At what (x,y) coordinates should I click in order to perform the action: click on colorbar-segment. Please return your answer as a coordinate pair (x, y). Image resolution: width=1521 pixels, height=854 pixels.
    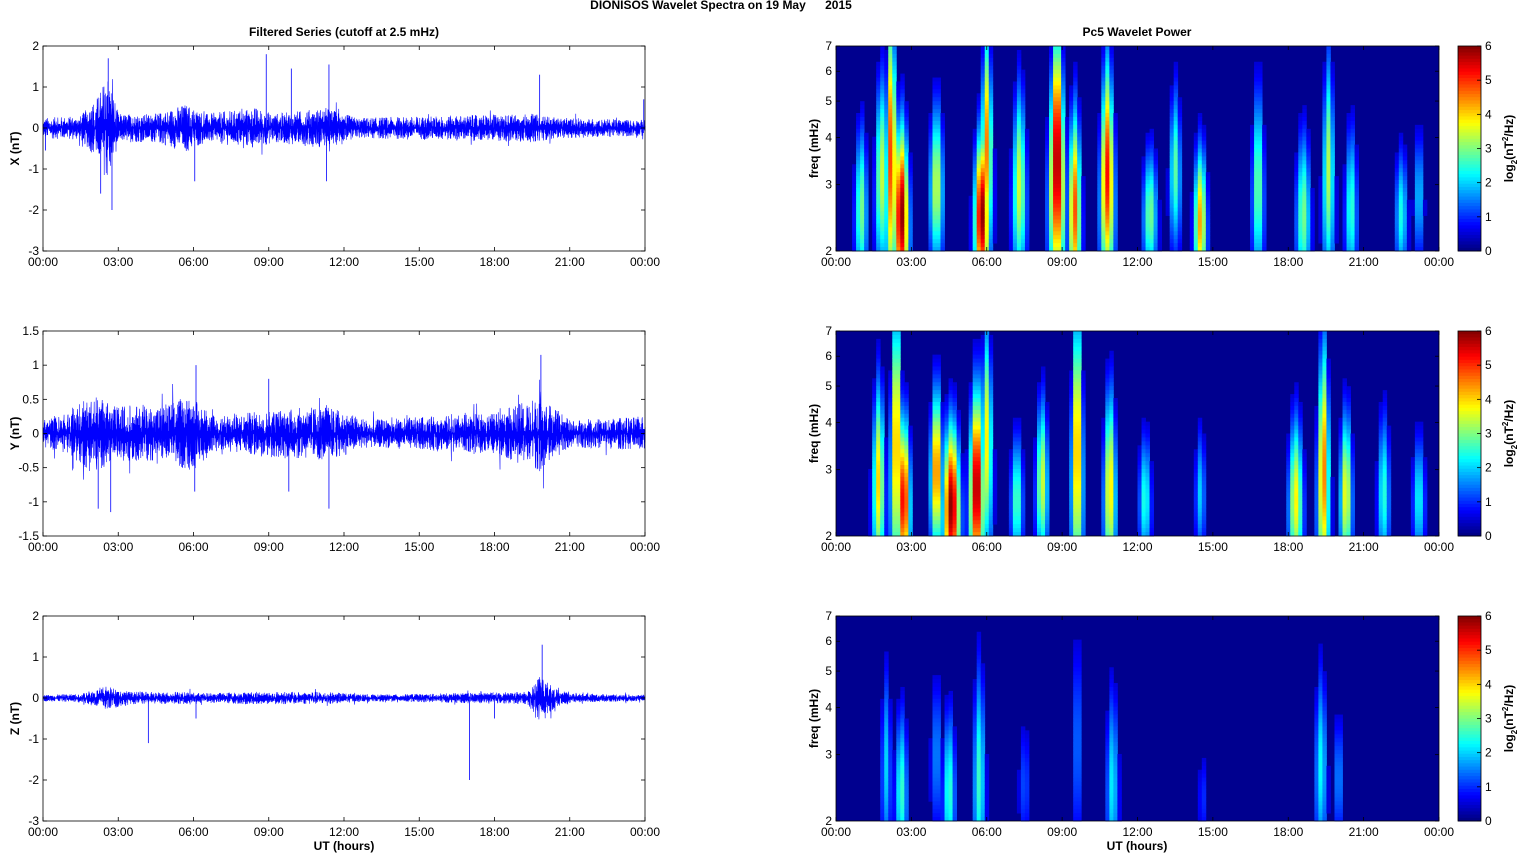
    Looking at the image, I should click on (1469, 214).